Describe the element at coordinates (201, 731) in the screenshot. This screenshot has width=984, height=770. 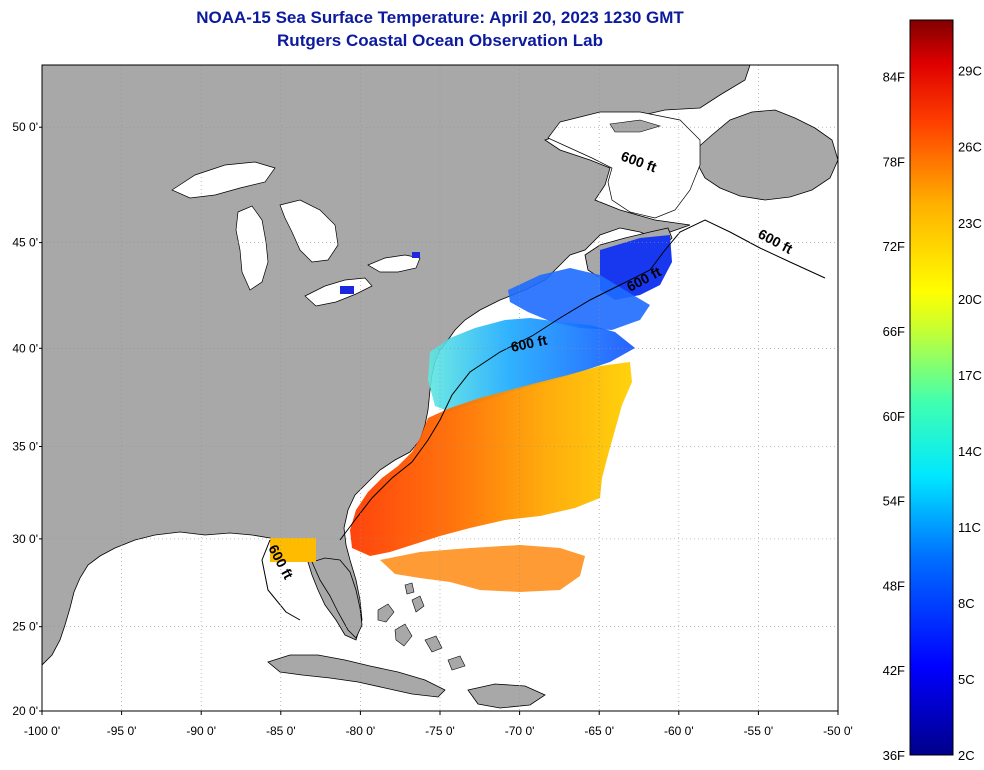
I see `lon-tick-label: -90 0'` at that location.